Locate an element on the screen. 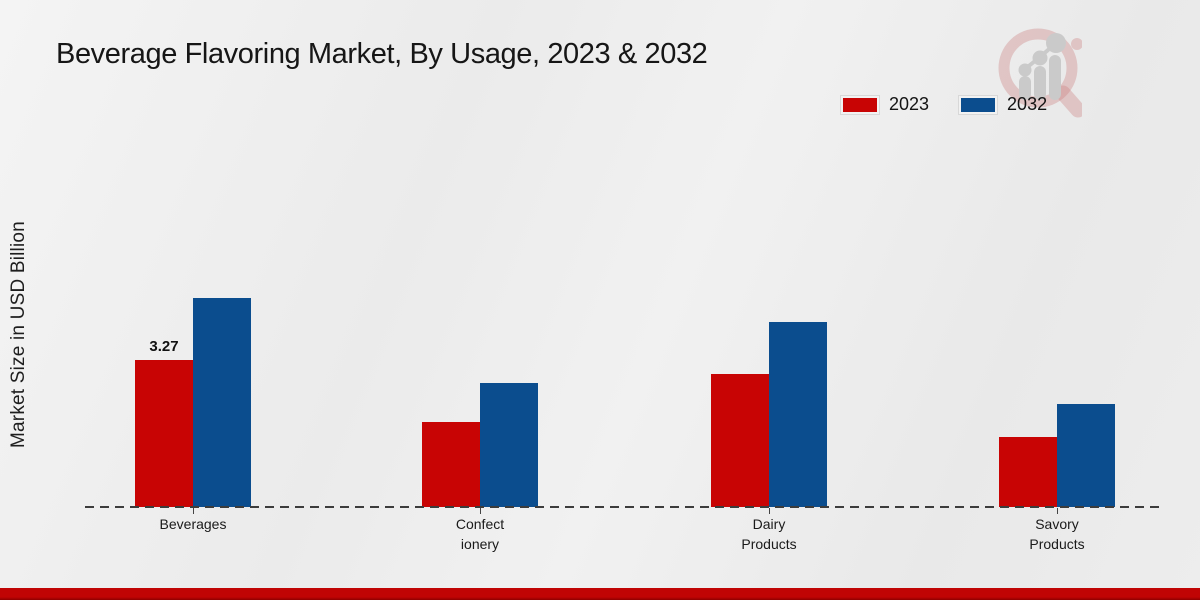 This screenshot has height=600, width=1200. market-research-magnifier-watermark-icon is located at coordinates (1040, 73).